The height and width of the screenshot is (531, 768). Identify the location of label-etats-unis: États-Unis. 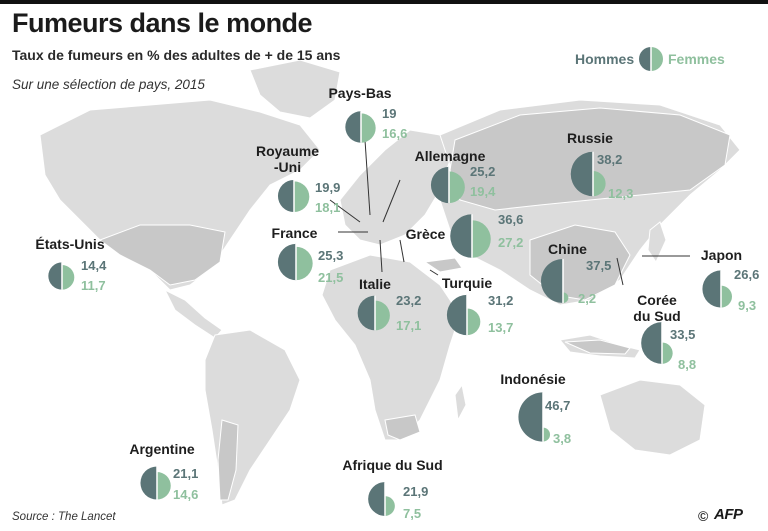
(70, 244).